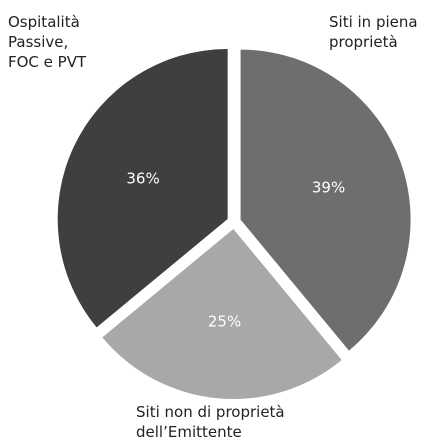 The height and width of the screenshot is (443, 435). I want to click on value-label: 36%, so click(142, 179).